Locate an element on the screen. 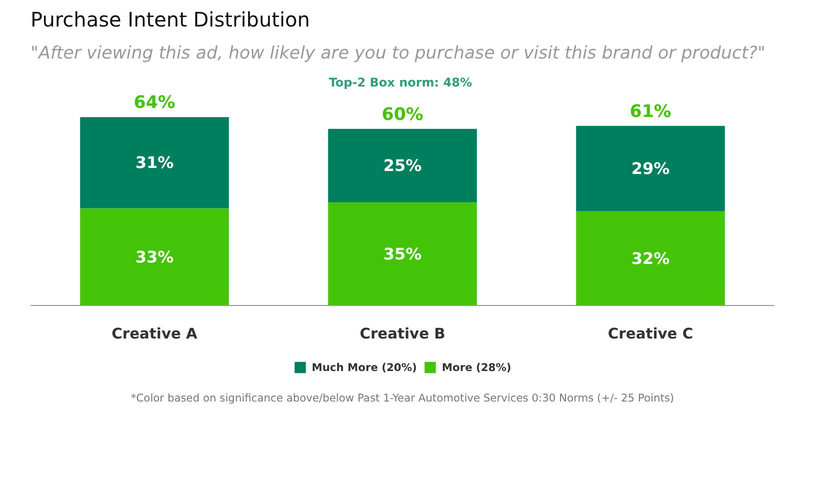  chart-title: Purchase Intent Distribution is located at coordinates (170, 20).